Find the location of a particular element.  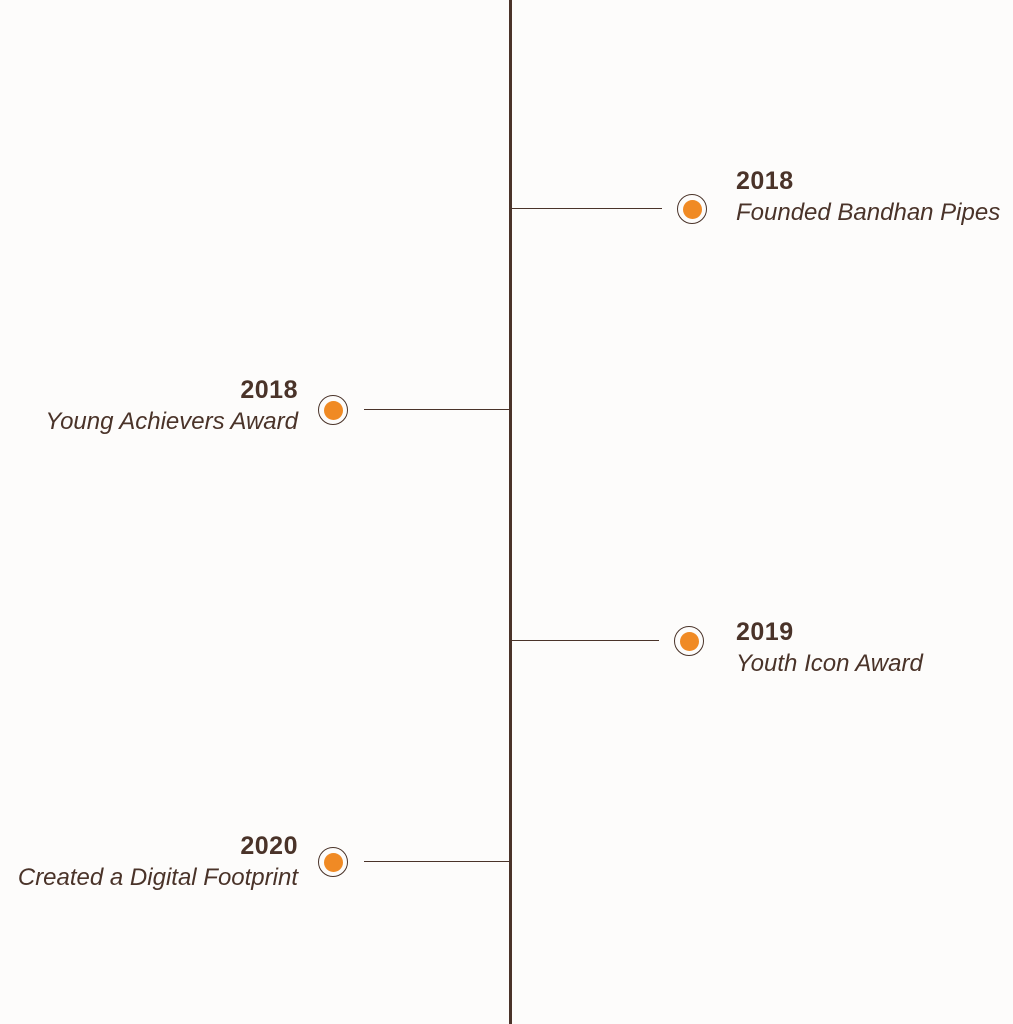

event-text: 2018 Young Achievers Award is located at coordinates (171, 407).